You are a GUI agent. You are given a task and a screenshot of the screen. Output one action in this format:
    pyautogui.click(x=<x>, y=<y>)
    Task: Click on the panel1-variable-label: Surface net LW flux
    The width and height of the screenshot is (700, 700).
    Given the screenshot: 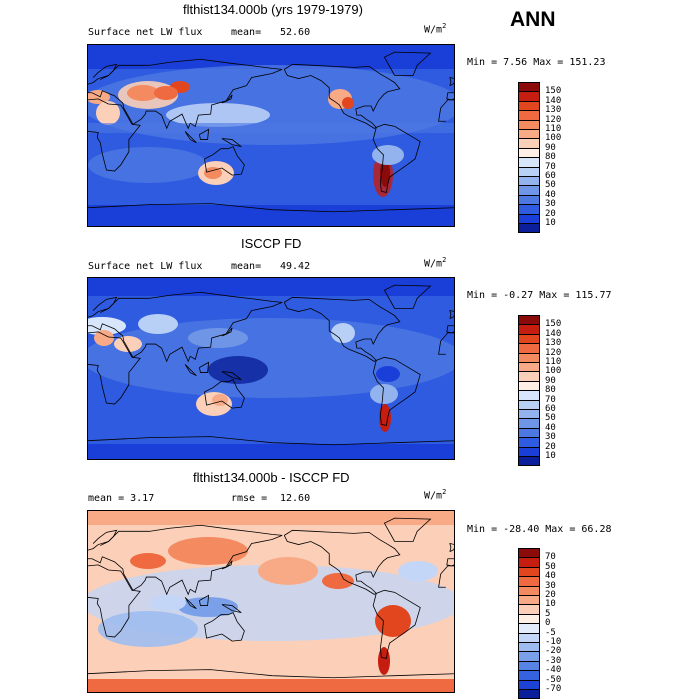 What is the action you would take?
    pyautogui.click(x=145, y=32)
    